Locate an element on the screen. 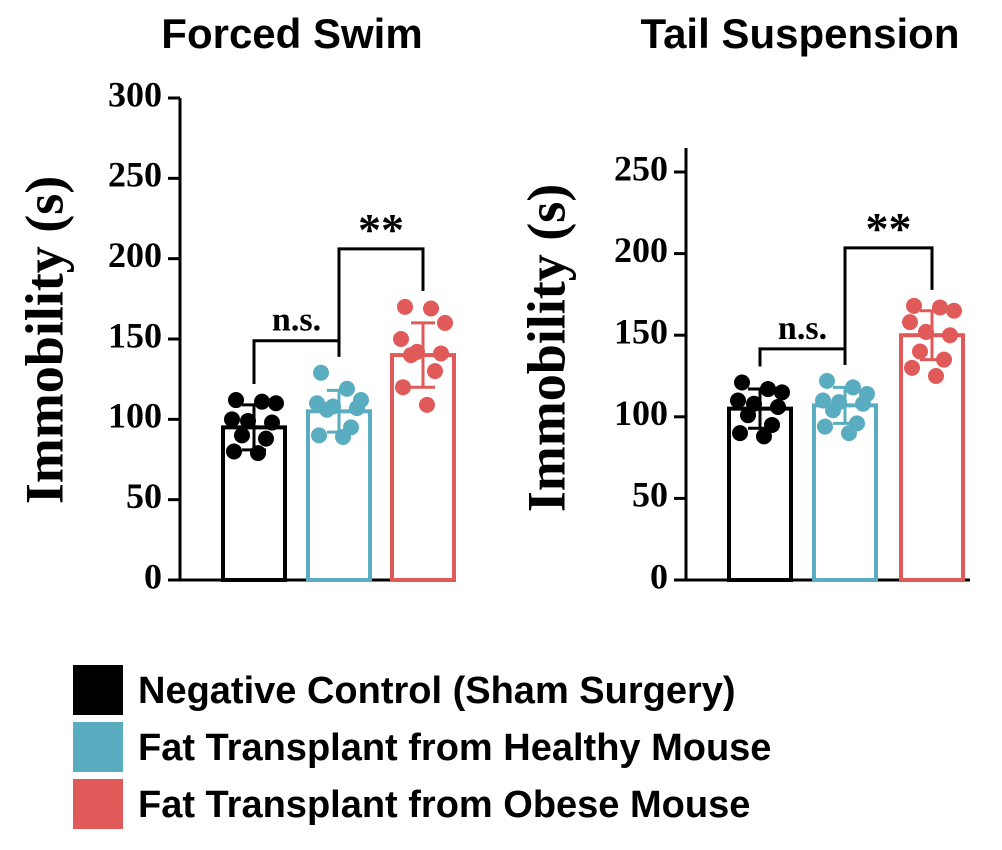 The image size is (1002, 850). legend-label: Negative Control (Sham Surgery) is located at coordinates (437, 691).